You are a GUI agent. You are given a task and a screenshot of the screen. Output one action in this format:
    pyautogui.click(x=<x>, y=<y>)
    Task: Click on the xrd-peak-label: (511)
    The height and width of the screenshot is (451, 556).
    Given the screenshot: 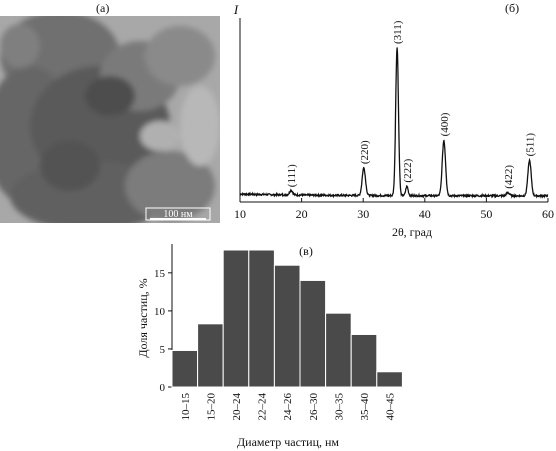 What is the action you would take?
    pyautogui.click(x=531, y=145)
    